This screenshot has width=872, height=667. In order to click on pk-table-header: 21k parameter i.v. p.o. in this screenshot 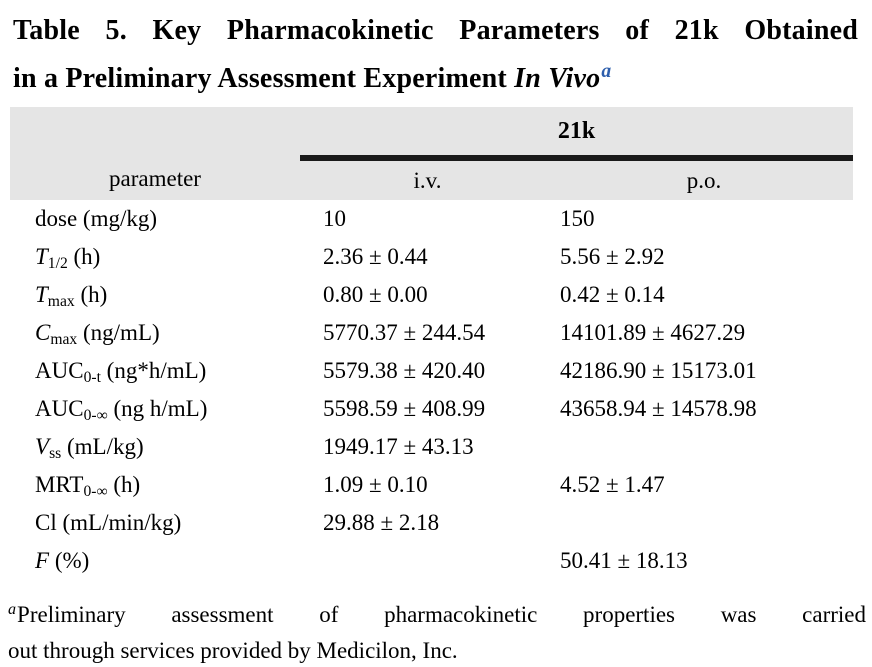, I will do `click(432, 153)`.